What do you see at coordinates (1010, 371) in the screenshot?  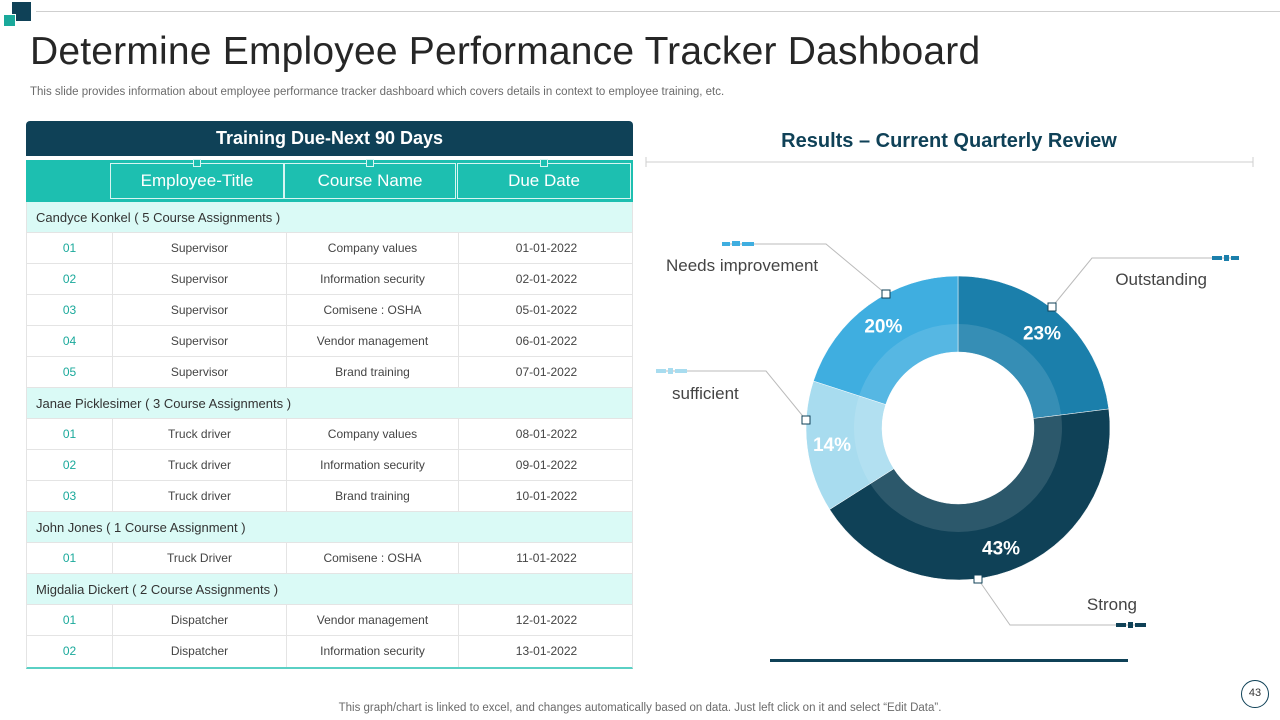 I see `inner-ring-outstanding` at bounding box center [1010, 371].